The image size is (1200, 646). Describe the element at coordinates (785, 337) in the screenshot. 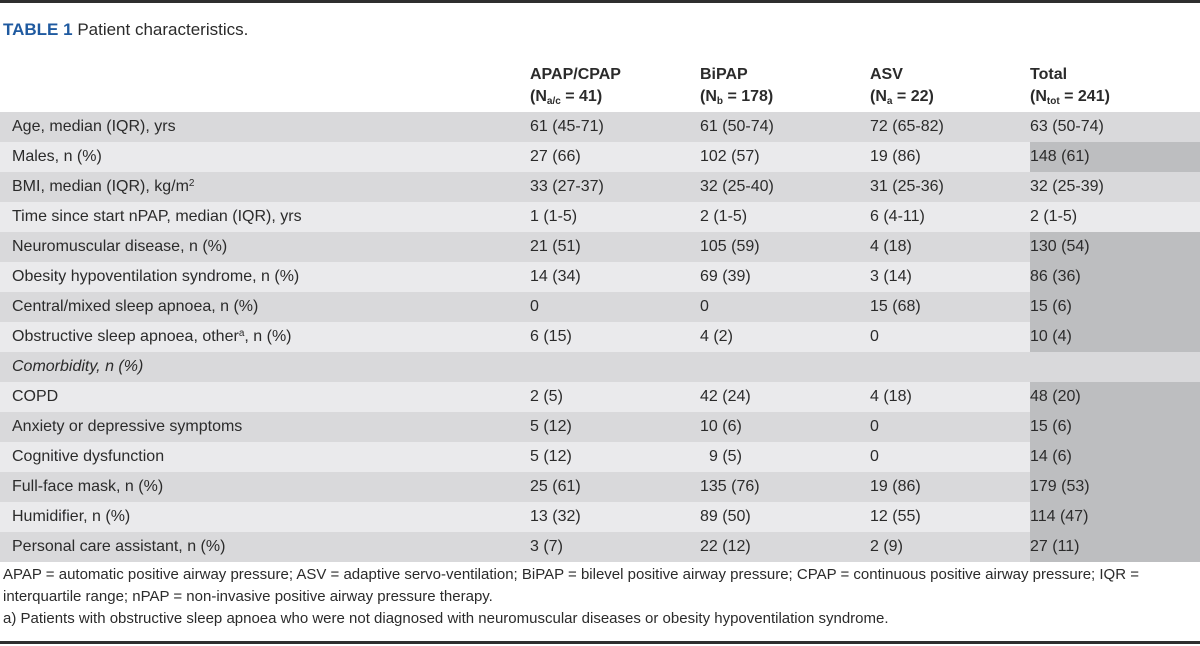

I see `cell-bipap: 4 (2)` at that location.